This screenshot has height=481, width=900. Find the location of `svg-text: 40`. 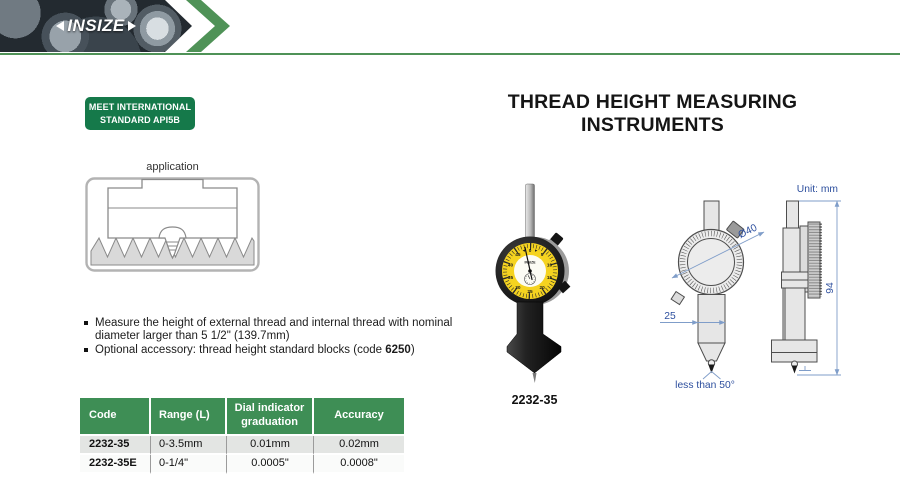

svg-text: 40 is located at coordinates (511, 264).